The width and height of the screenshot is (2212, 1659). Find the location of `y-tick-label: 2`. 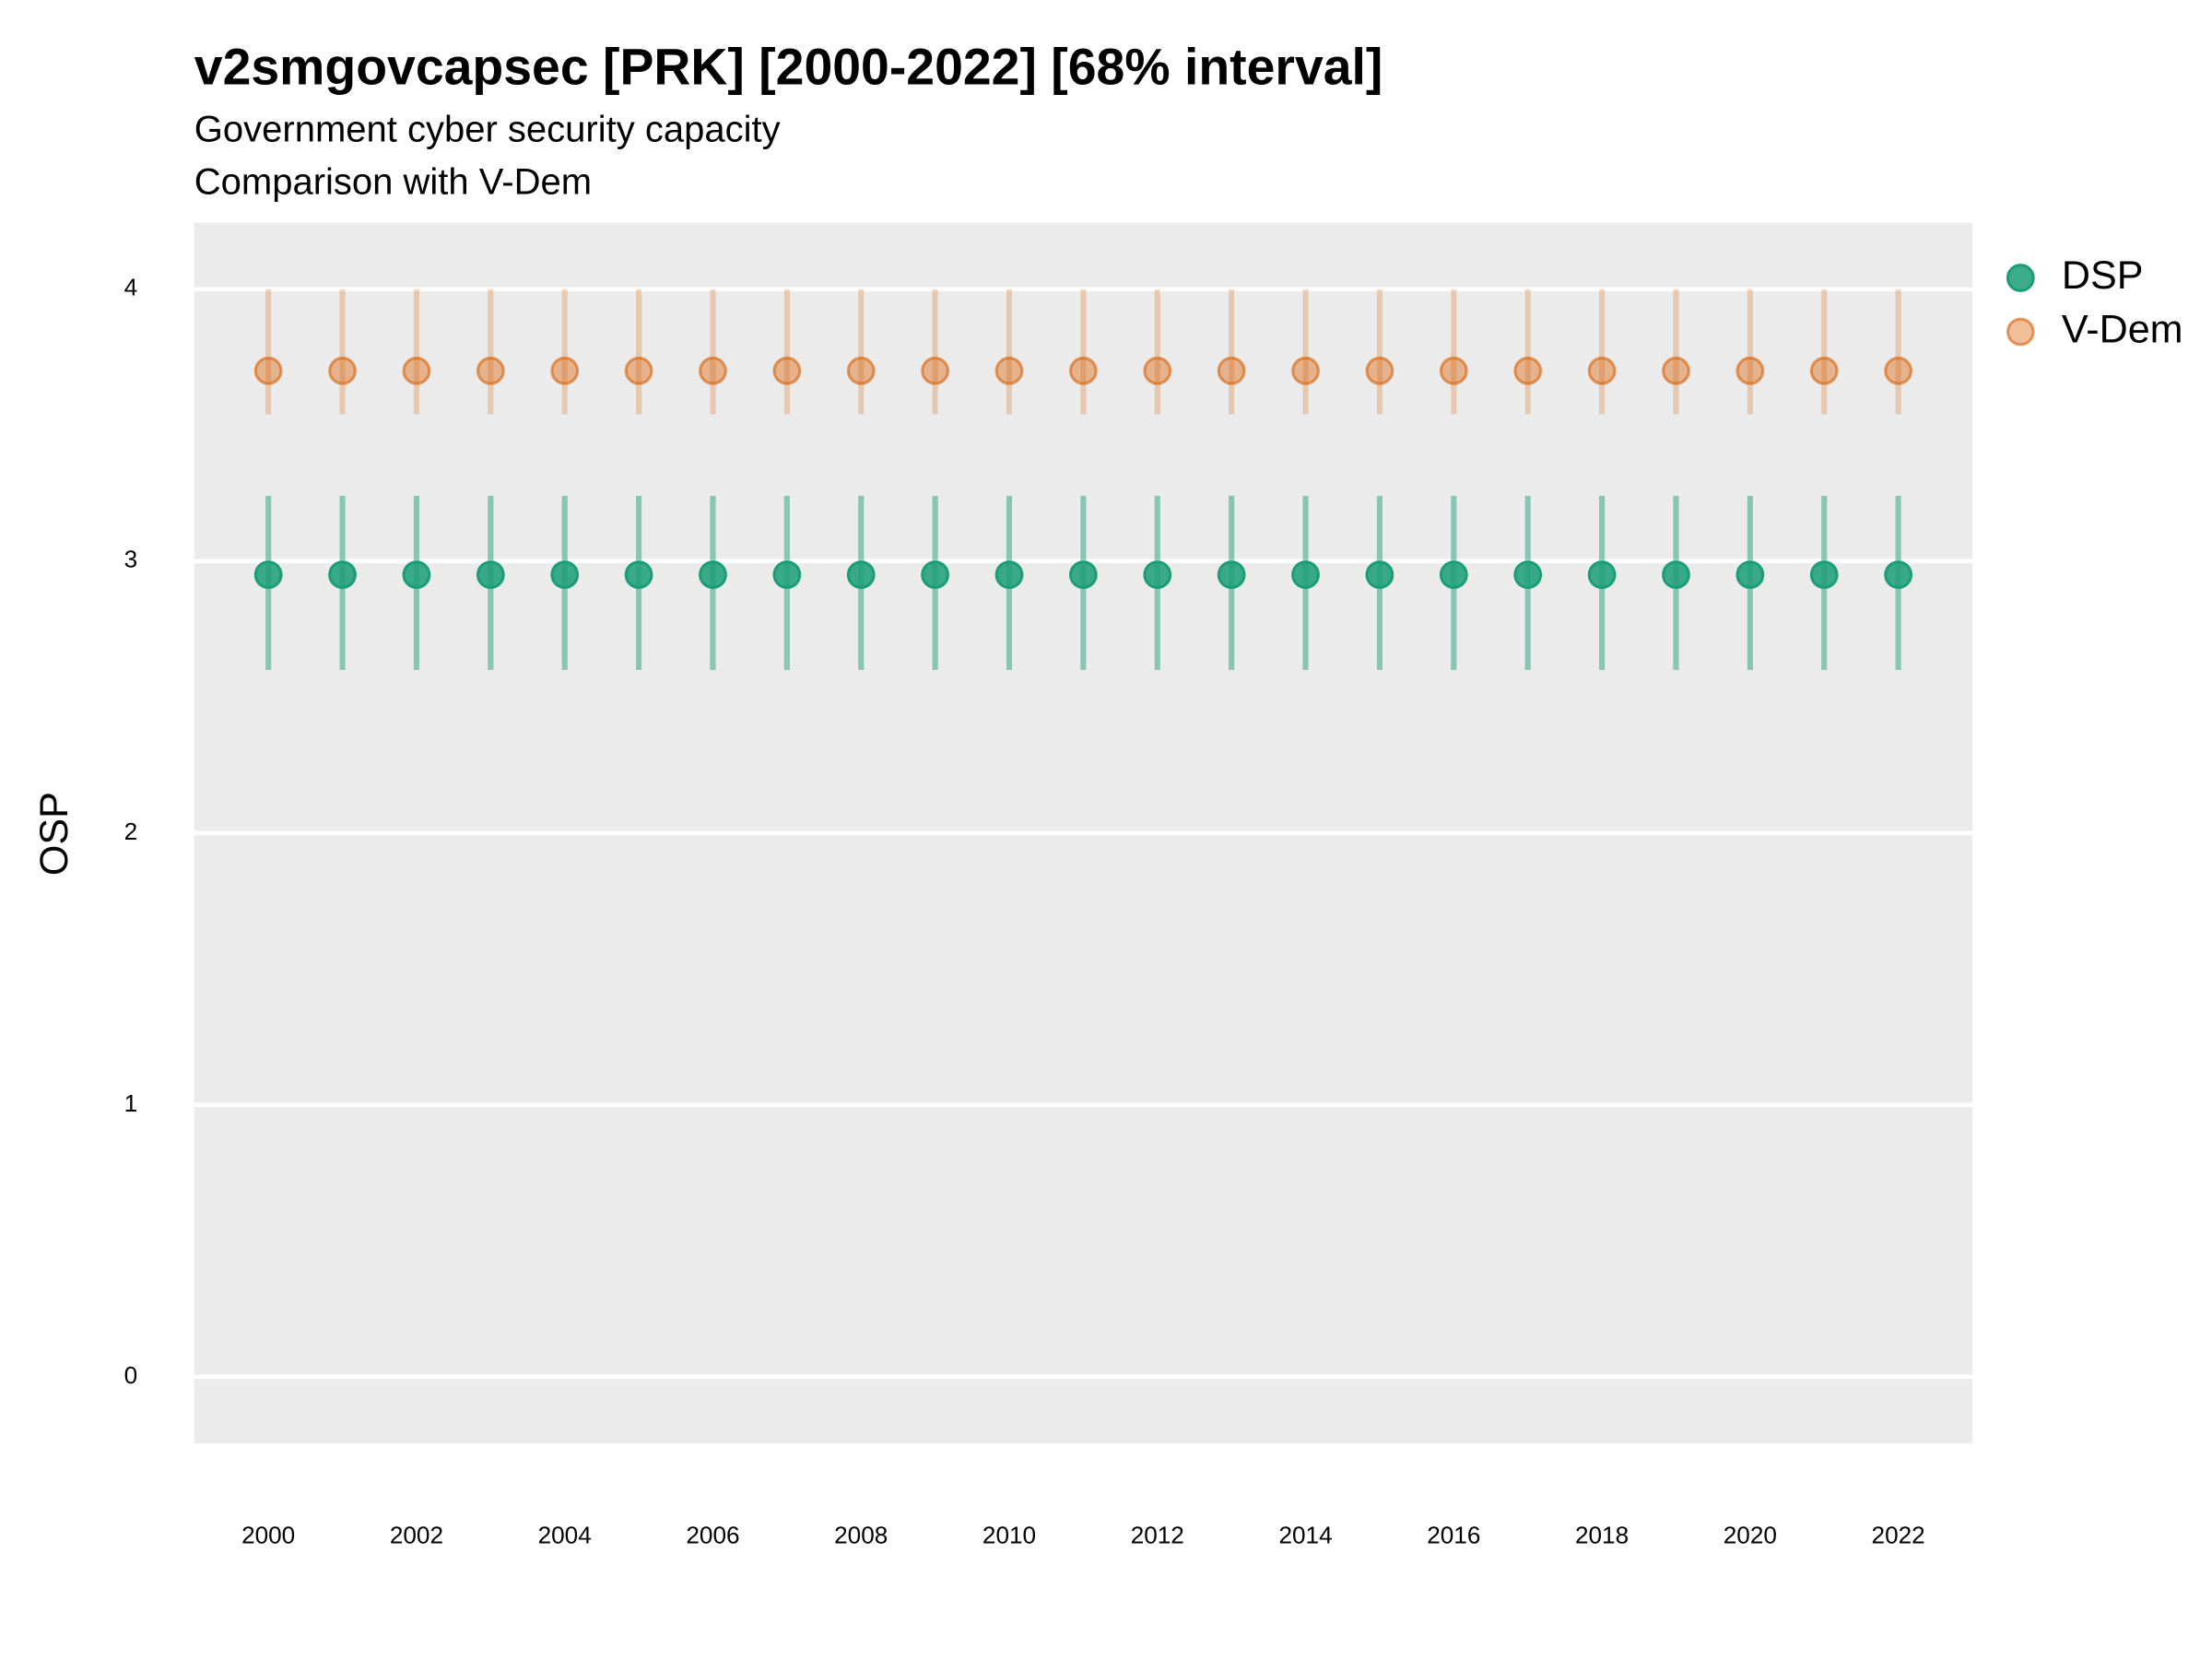

y-tick-label: 2 is located at coordinates (131, 831).